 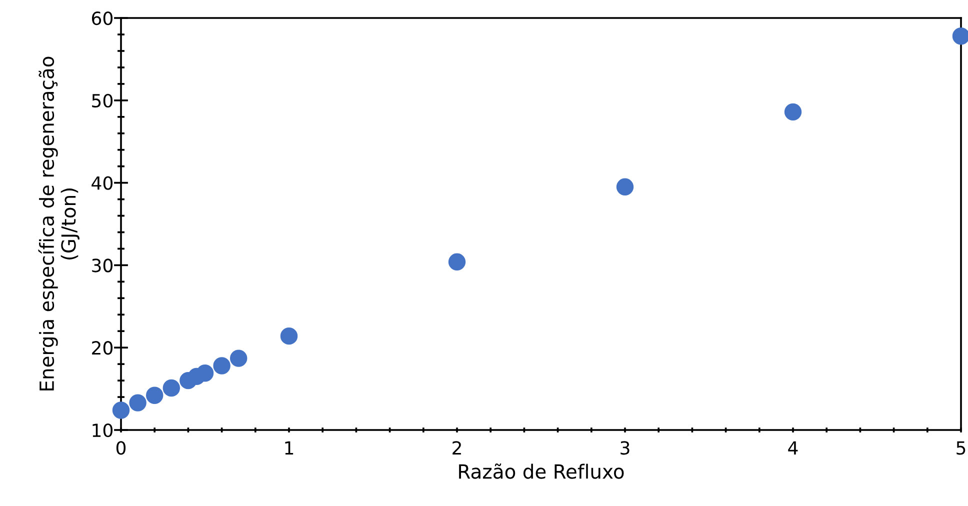 I want to click on x-tick-label: 5, so click(x=961, y=448).